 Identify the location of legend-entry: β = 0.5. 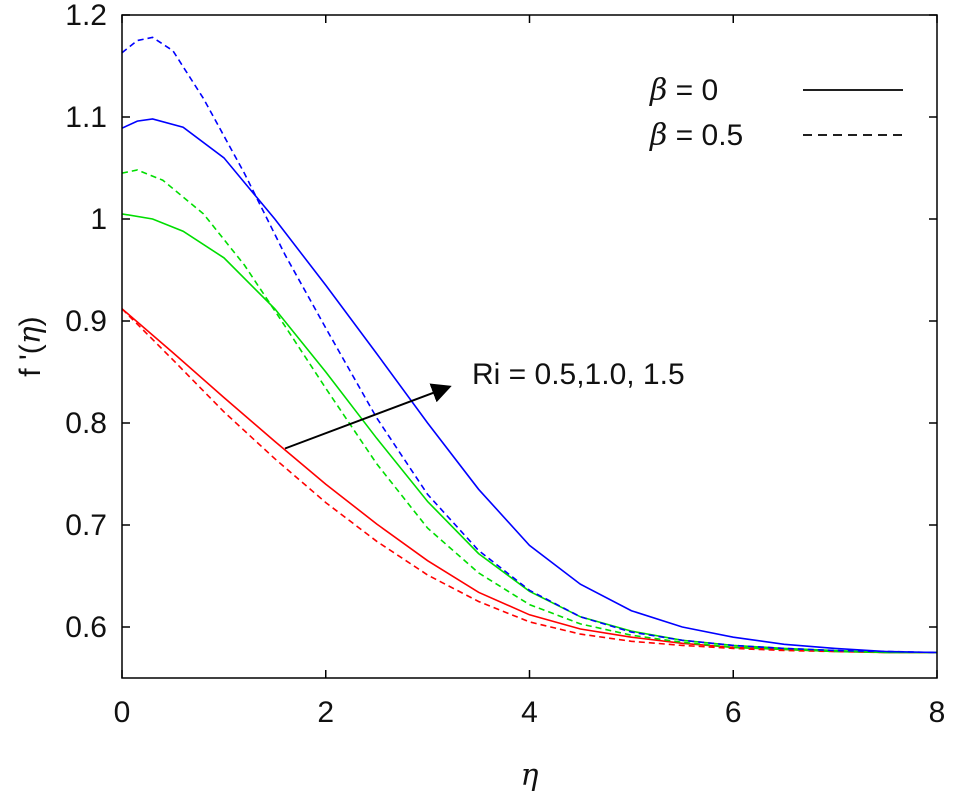
(776, 135).